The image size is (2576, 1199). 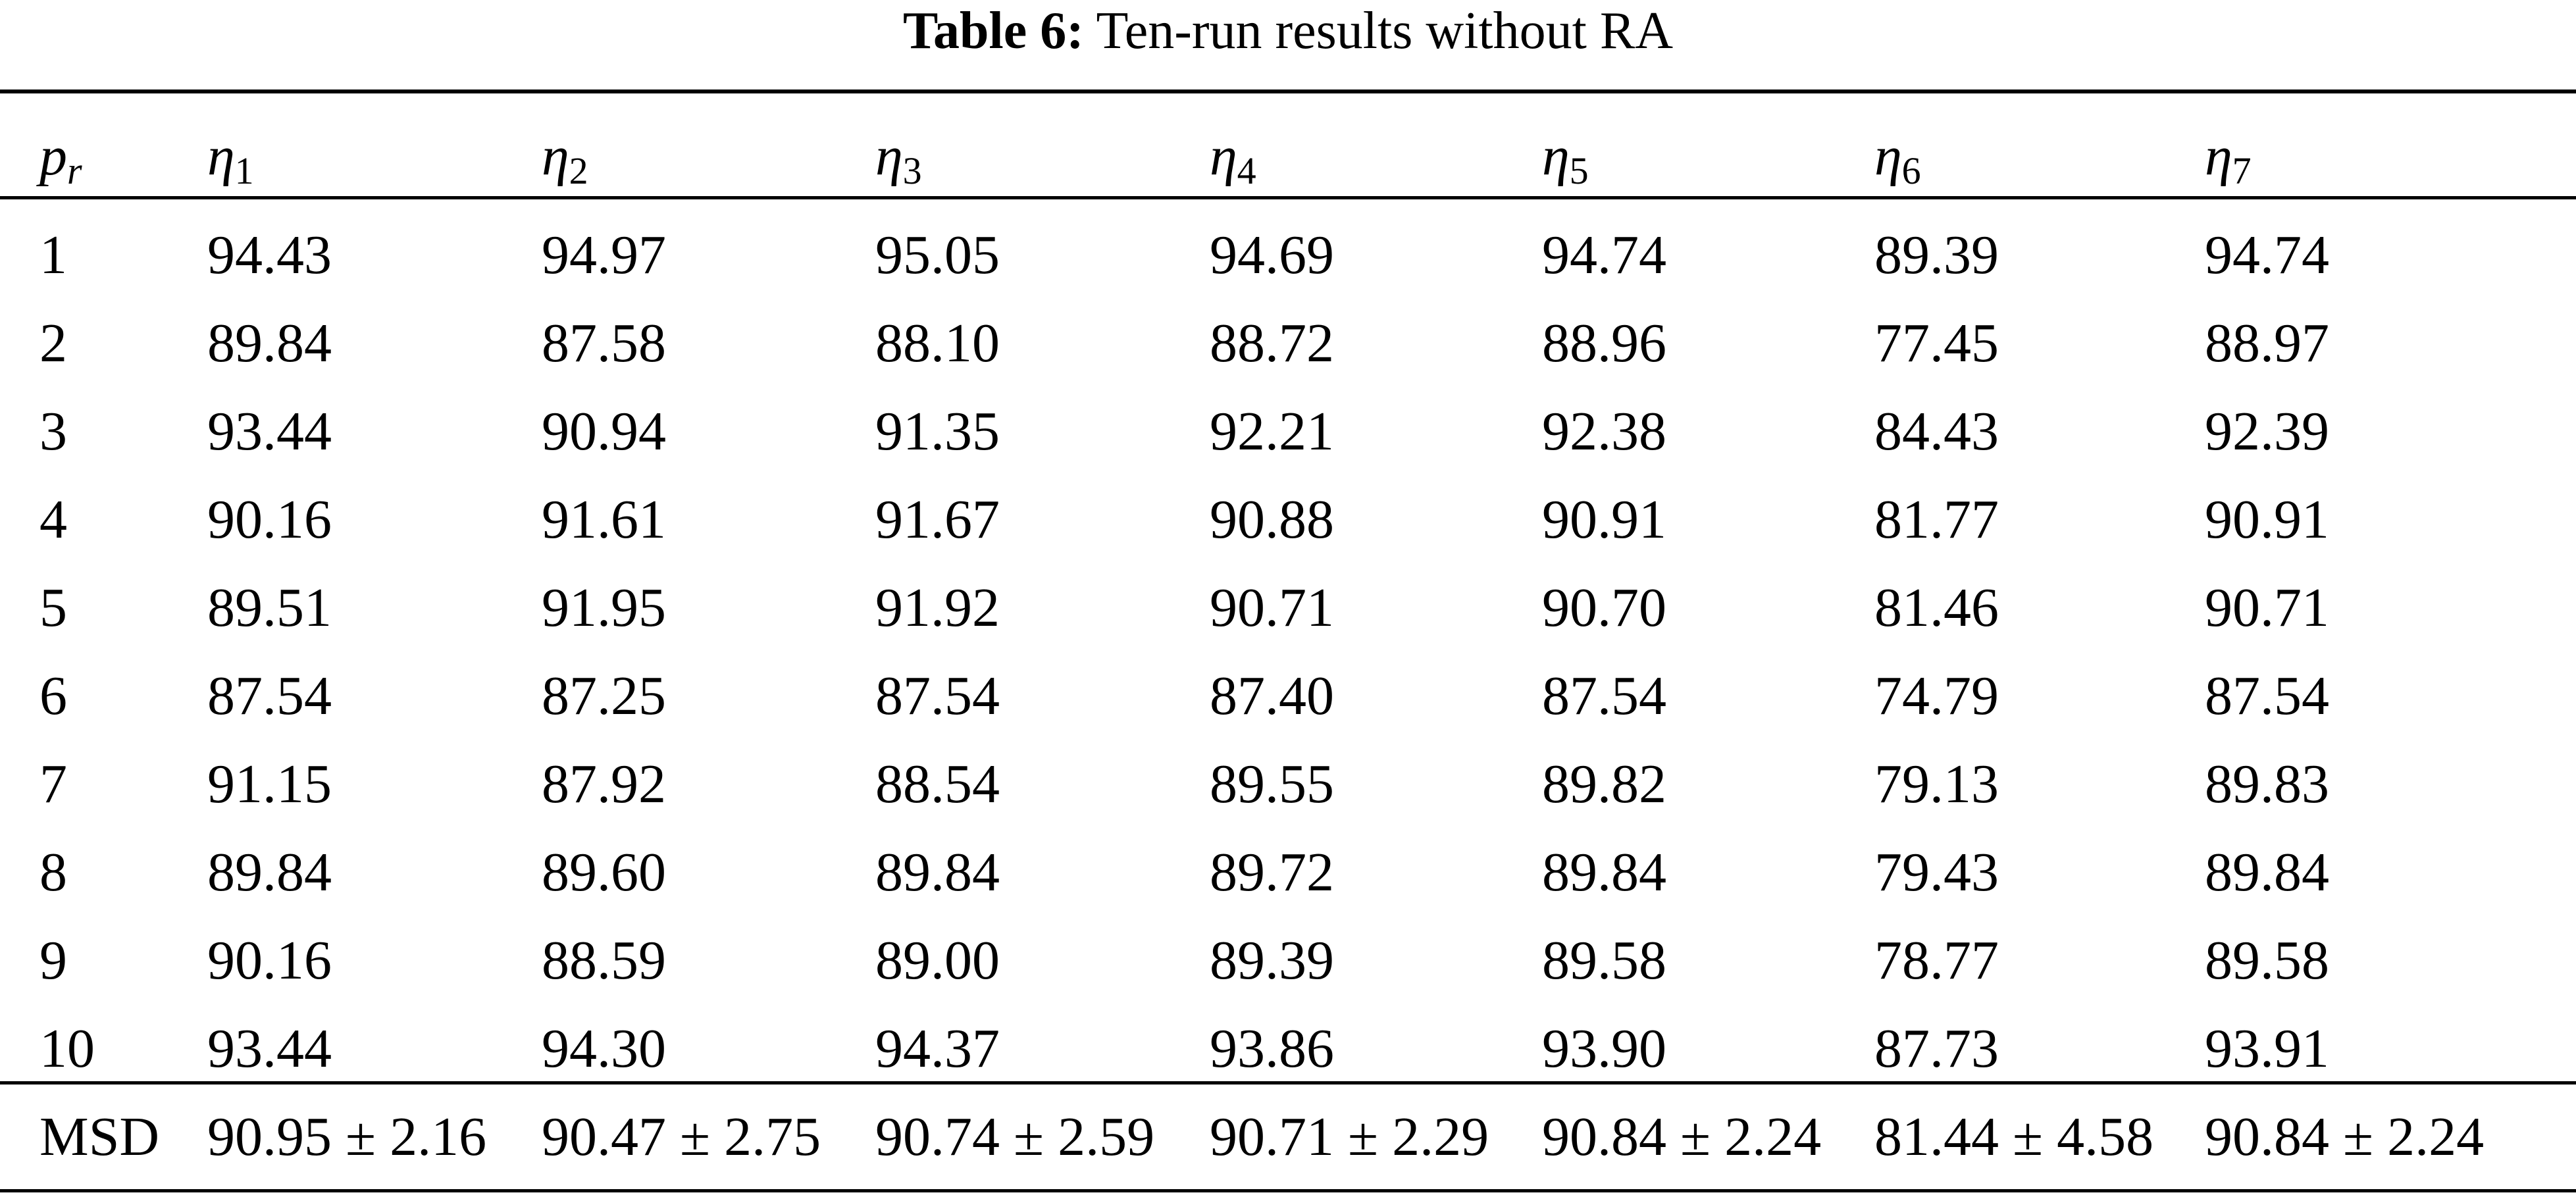 What do you see at coordinates (937, 255) in the screenshot?
I see `value-cell: 95.05` at bounding box center [937, 255].